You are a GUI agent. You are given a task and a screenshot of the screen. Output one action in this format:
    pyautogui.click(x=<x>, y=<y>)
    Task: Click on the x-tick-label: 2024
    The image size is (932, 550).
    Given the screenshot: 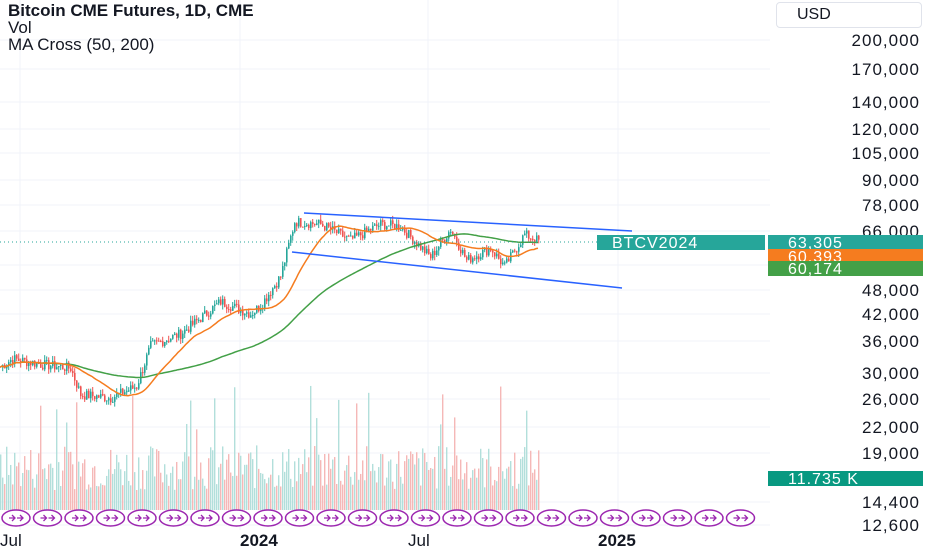 What is the action you would take?
    pyautogui.click(x=259, y=540)
    